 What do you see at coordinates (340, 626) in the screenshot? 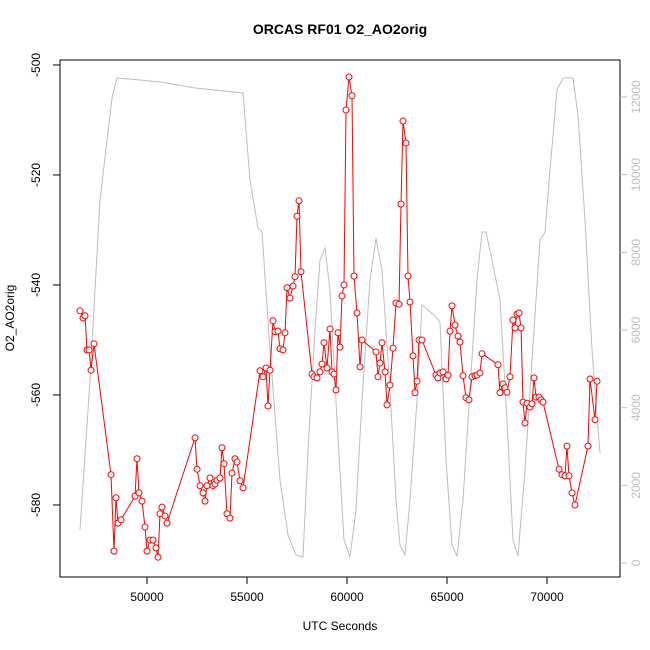
I see `x-axis-label: UTC Seconds` at bounding box center [340, 626].